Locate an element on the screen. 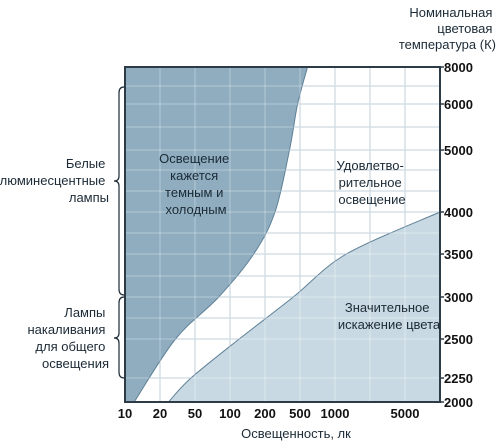 Image resolution: width=500 pixels, height=448 pixels. region-label-dark: Освещение кажется темным и холодным is located at coordinates (196, 184).